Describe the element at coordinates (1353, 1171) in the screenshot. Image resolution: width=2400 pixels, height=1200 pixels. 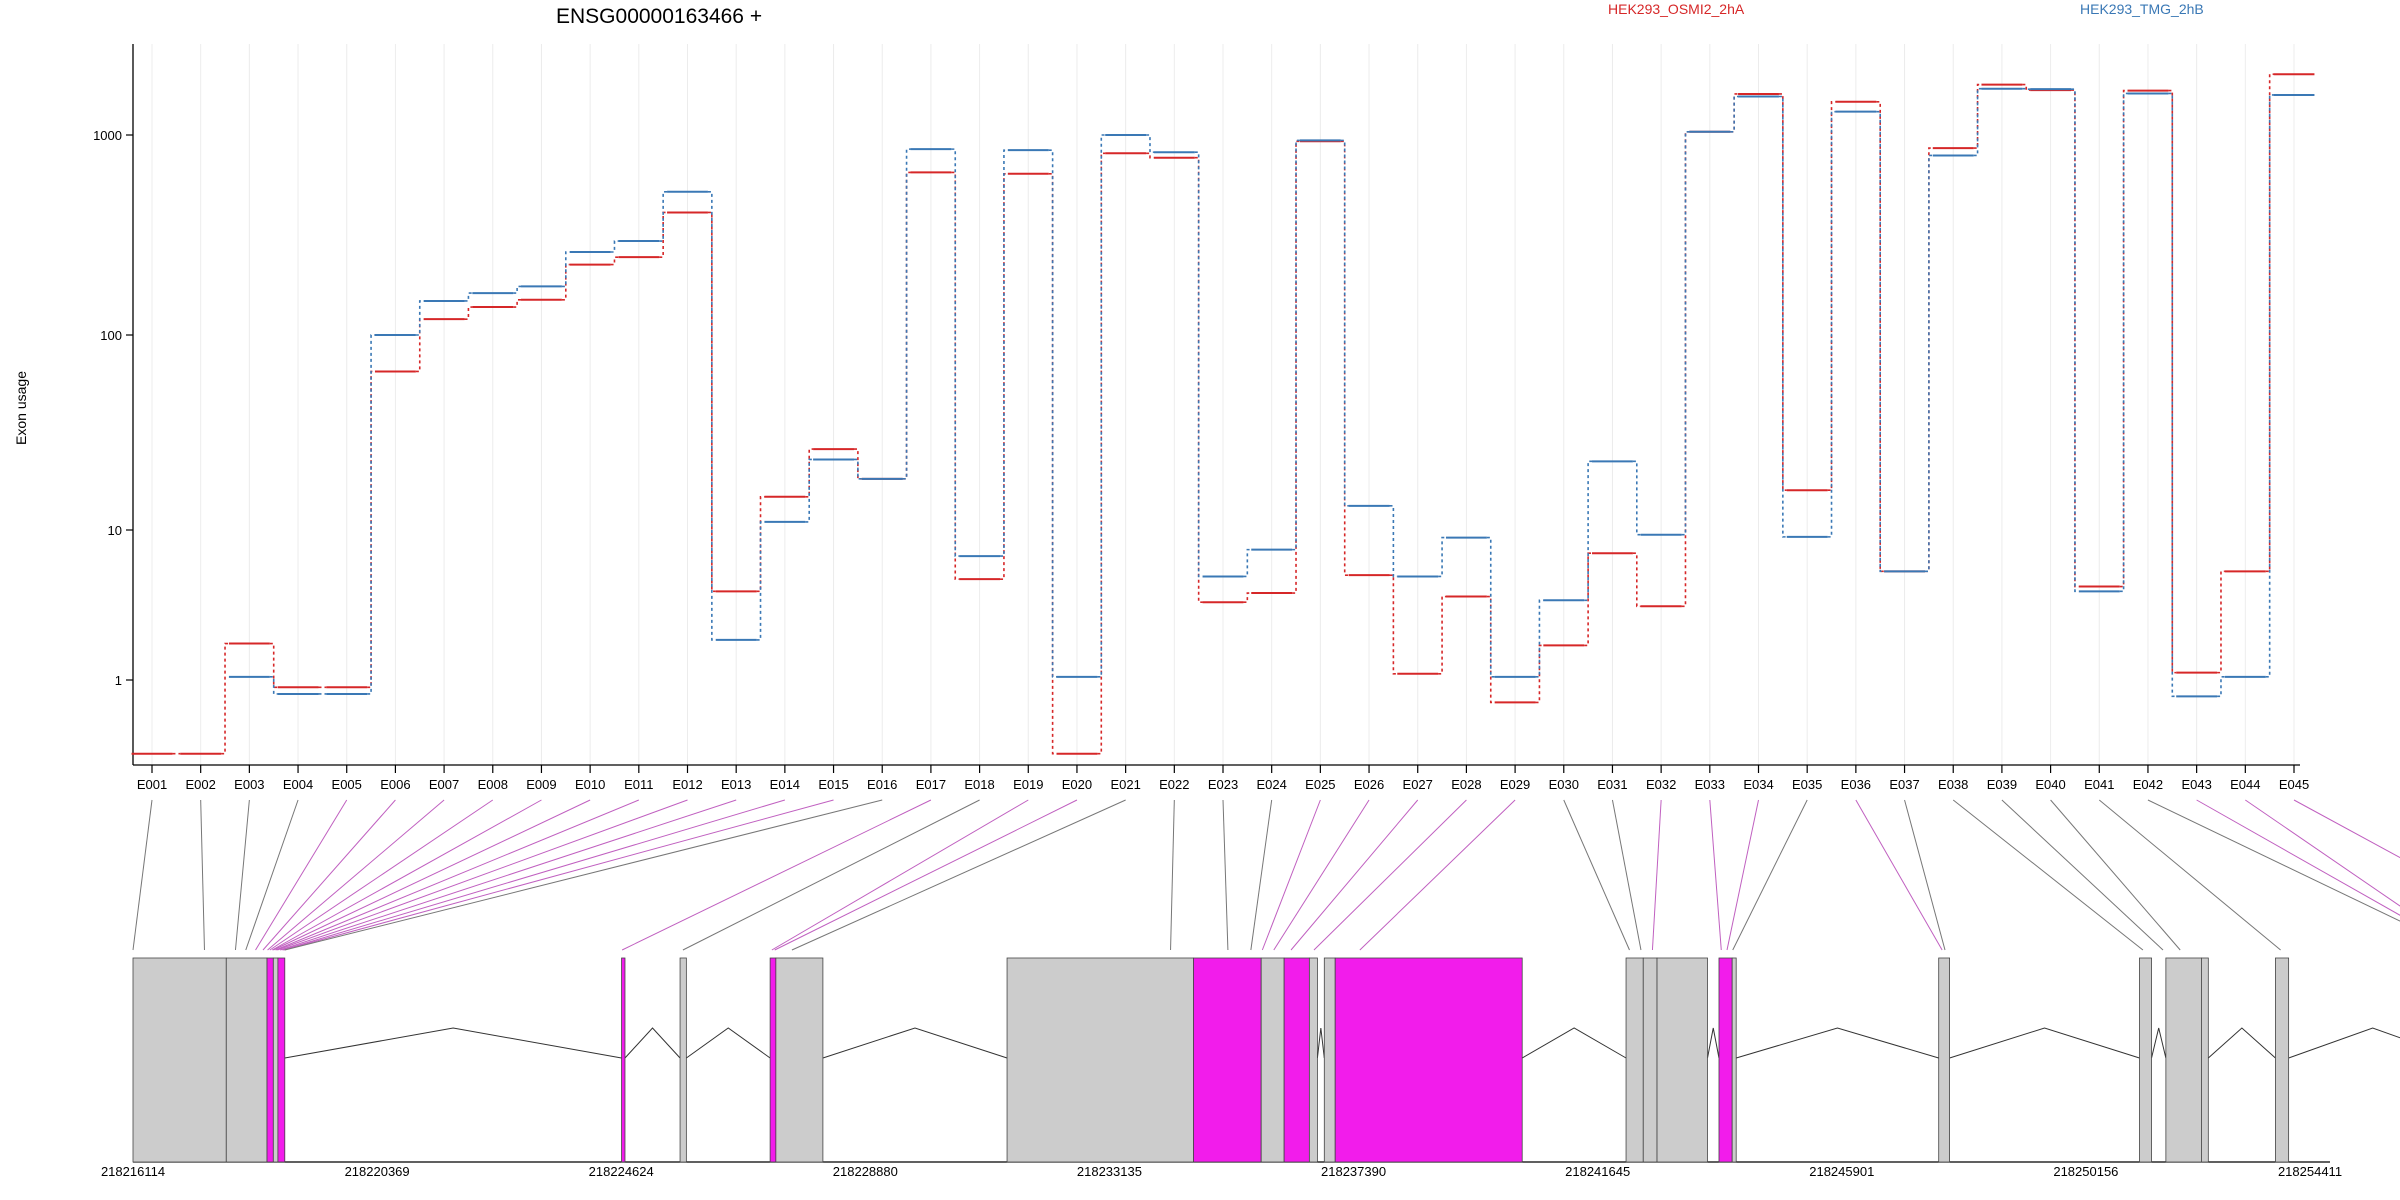
I see `genomic-coordinate-label: 218237390` at that location.